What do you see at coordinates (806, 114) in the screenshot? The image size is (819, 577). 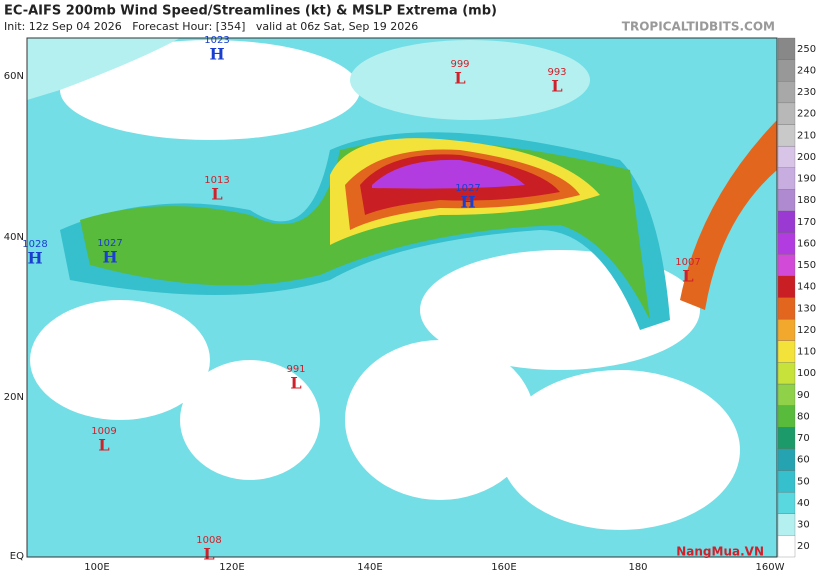 I see `colorbar-label: 220` at bounding box center [806, 114].